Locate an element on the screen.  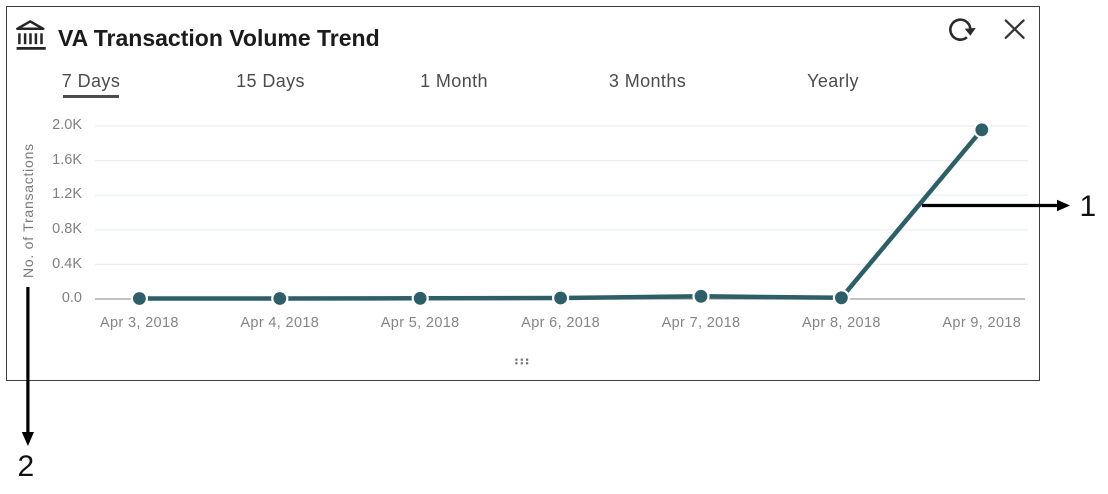
svg-text: No. of Transactions is located at coordinates (28, 210).